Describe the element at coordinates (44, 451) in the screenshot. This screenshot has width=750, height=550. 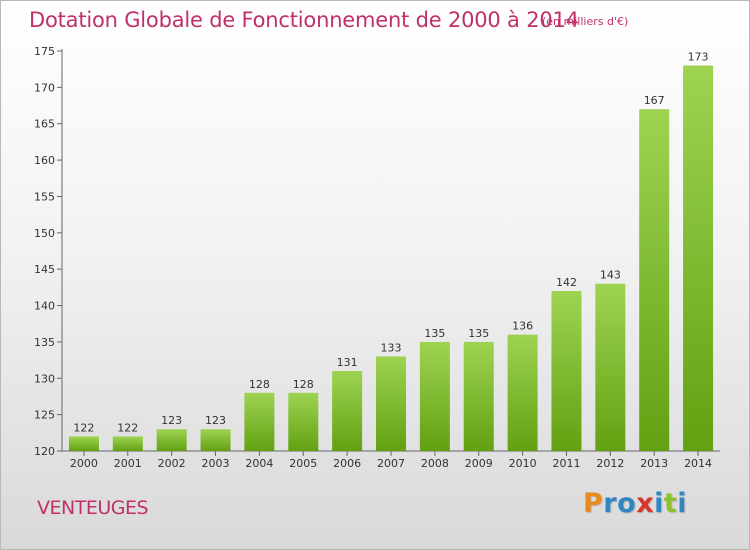
I see `y-tick-label: 120` at that location.